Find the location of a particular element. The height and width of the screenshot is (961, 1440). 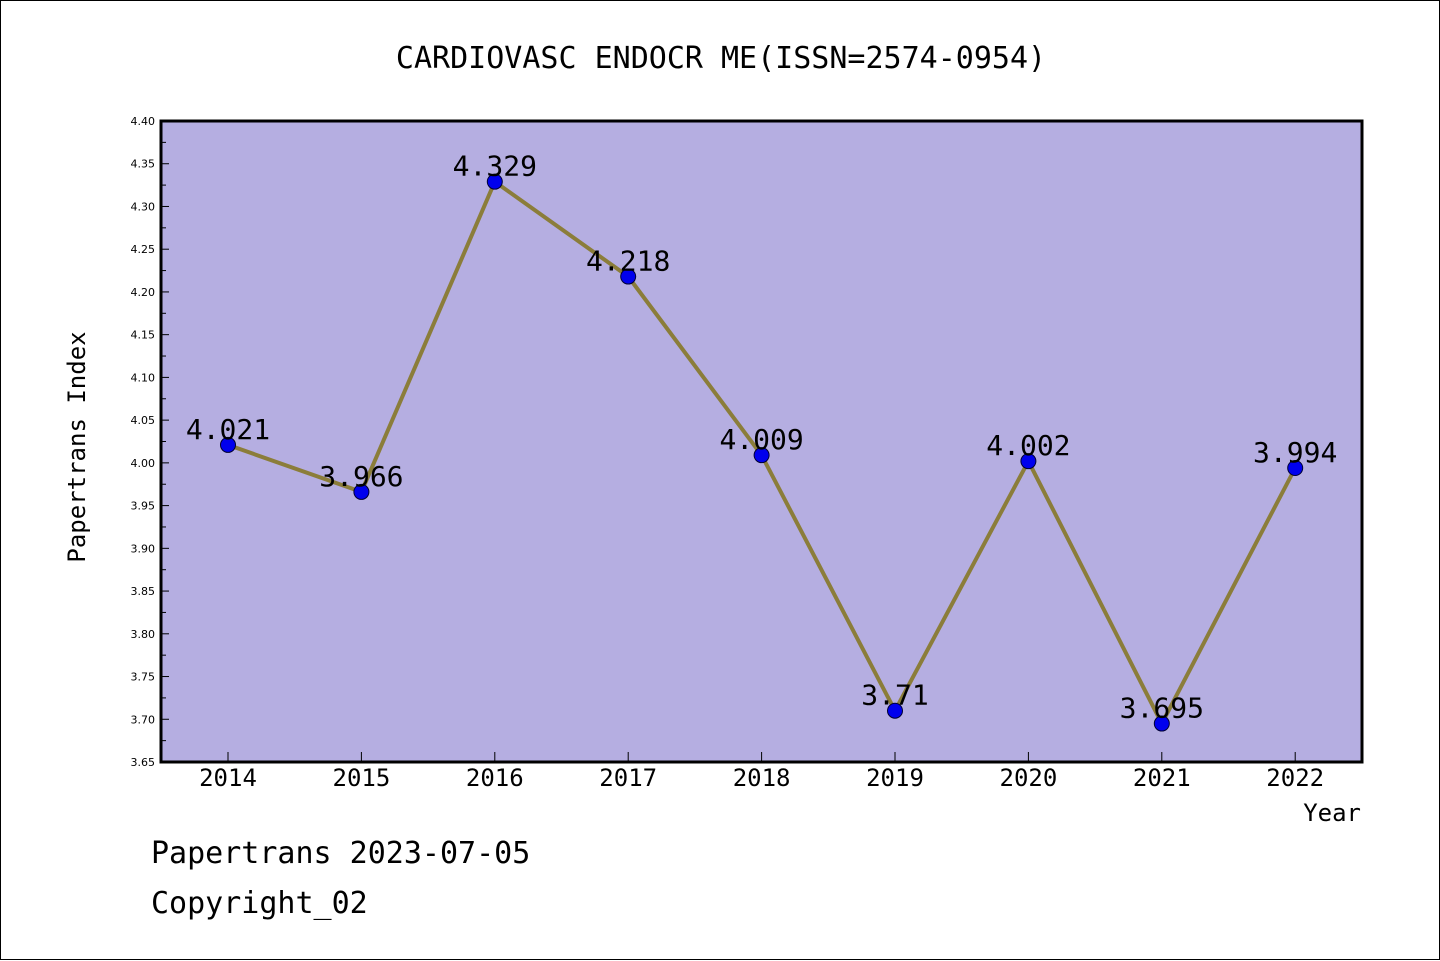

y-tick-label: 4.40 is located at coordinates (143, 121).